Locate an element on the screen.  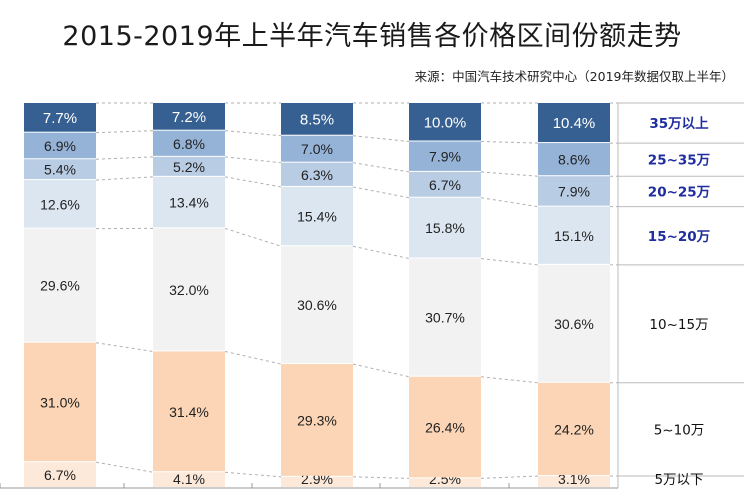
data-label: 30.7% is located at coordinates (445, 318).